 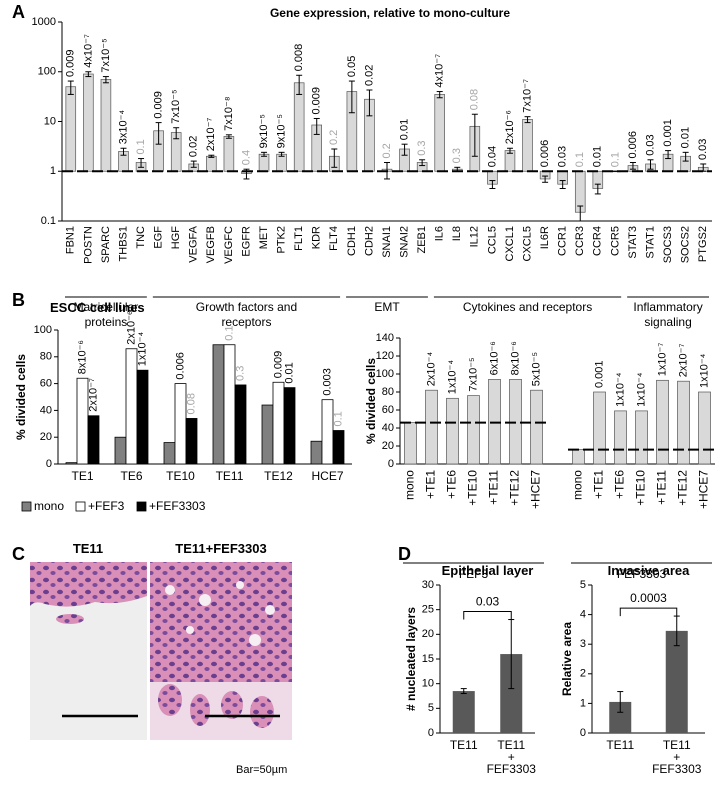 I want to click on p-value: 0.001, so click(x=599, y=374).